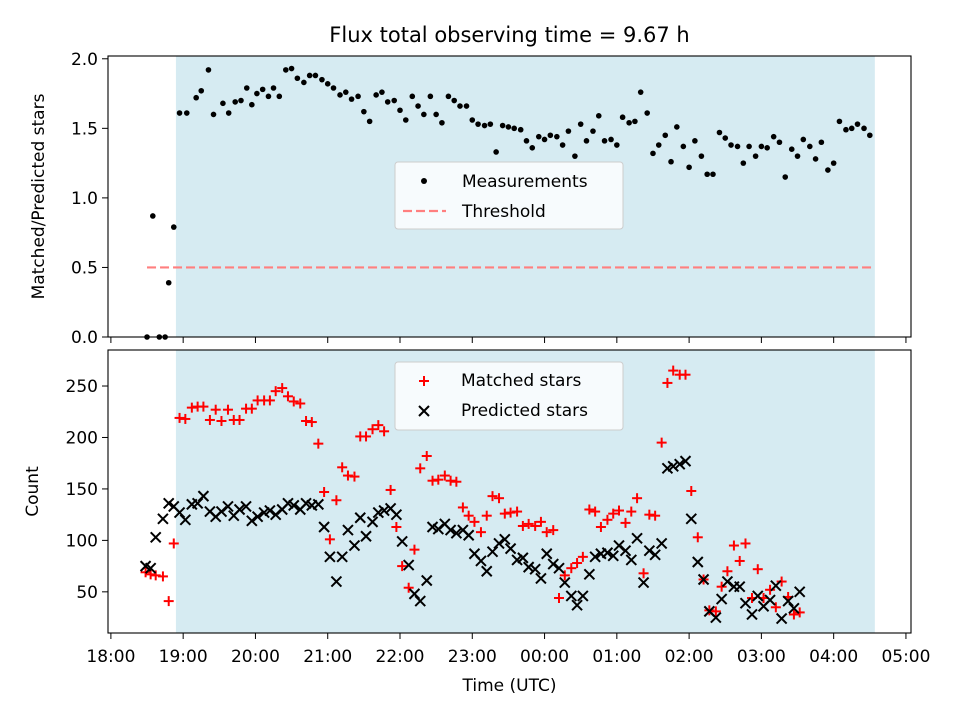 The image size is (960, 720). Describe the element at coordinates (525, 182) in the screenshot. I see `legend-measurements-label: Measurements` at that location.